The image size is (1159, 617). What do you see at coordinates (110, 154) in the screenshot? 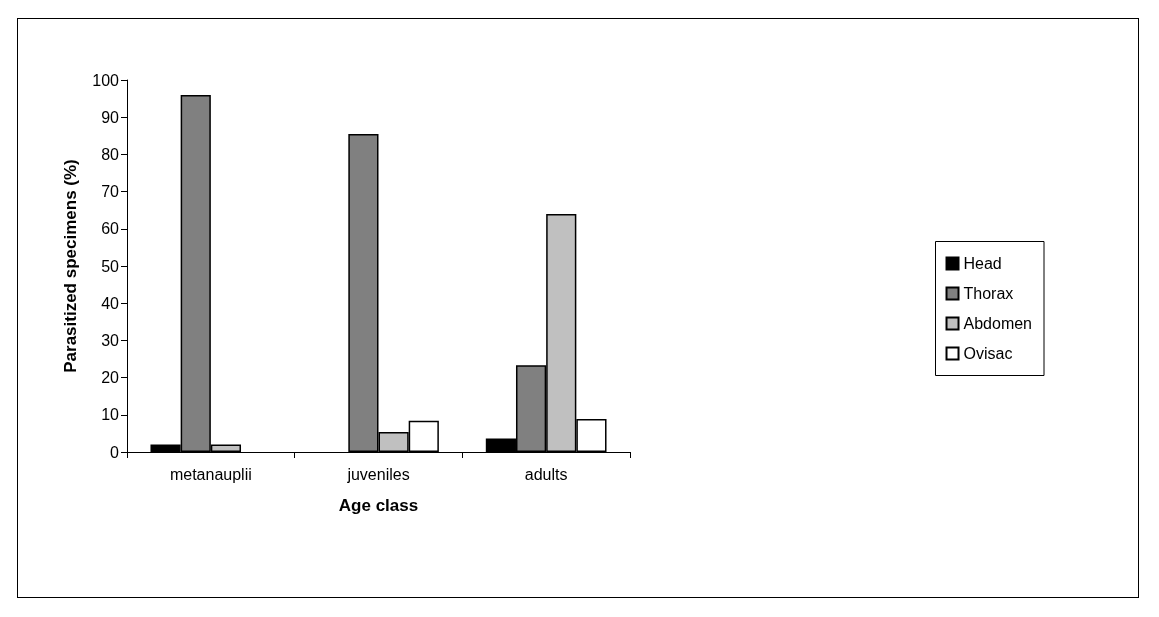
I see `y-tick-label: 80` at bounding box center [110, 154].